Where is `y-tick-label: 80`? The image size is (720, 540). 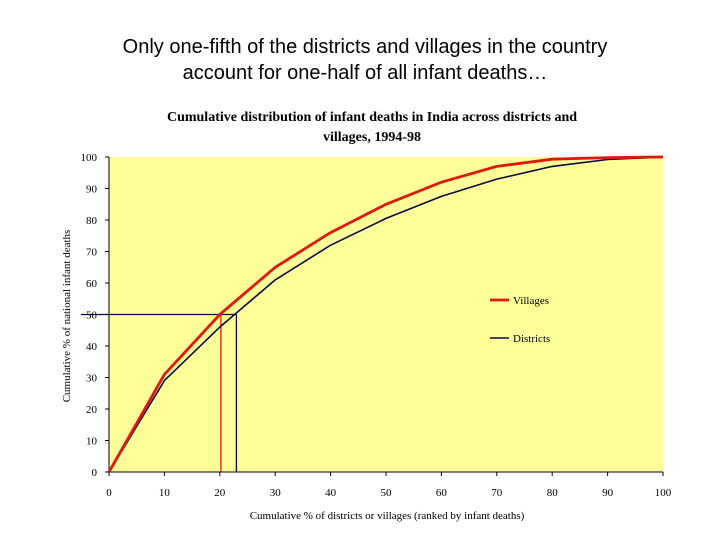
y-tick-label: 80 is located at coordinates (92, 221).